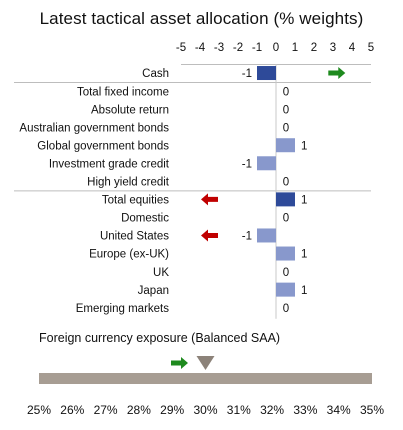  Describe the element at coordinates (314, 48) in the screenshot. I see `x-tick-label: 2` at that location.